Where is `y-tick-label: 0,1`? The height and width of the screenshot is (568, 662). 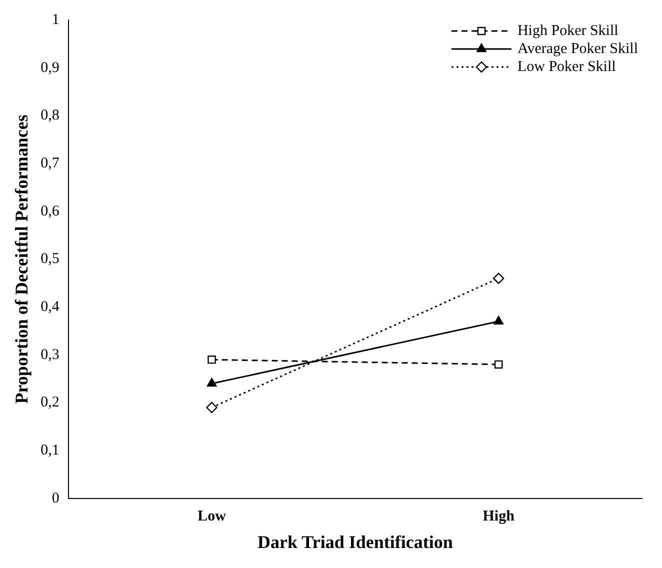
y-tick-label: 0,1 is located at coordinates (50, 450).